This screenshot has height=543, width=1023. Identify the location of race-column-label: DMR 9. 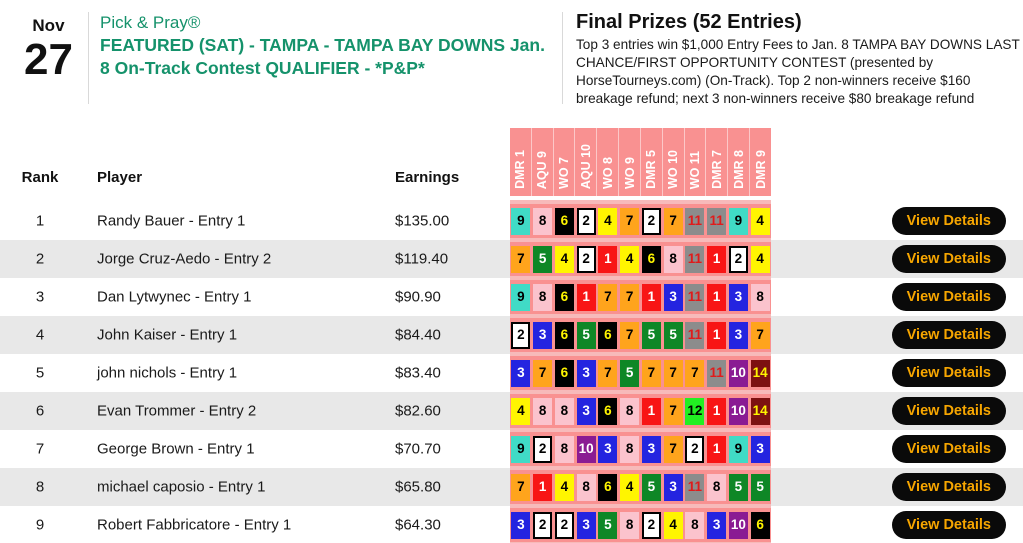
(760, 169).